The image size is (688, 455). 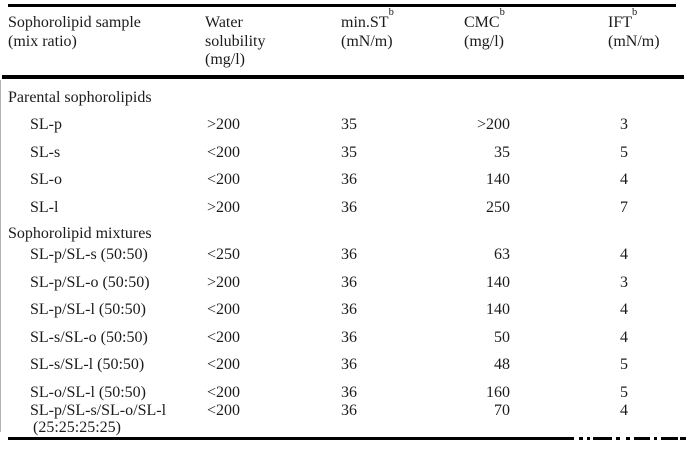 I want to click on section-title: Parental sophorolipids, so click(x=80, y=97).